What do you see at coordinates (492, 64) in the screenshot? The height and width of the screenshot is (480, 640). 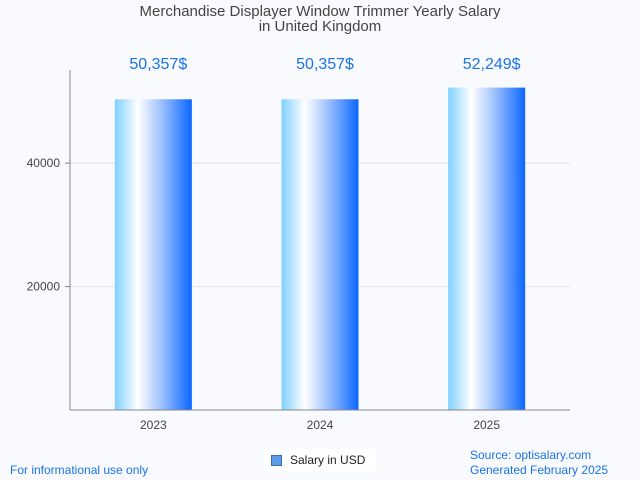 I see `data-label: 52,249$` at bounding box center [492, 64].